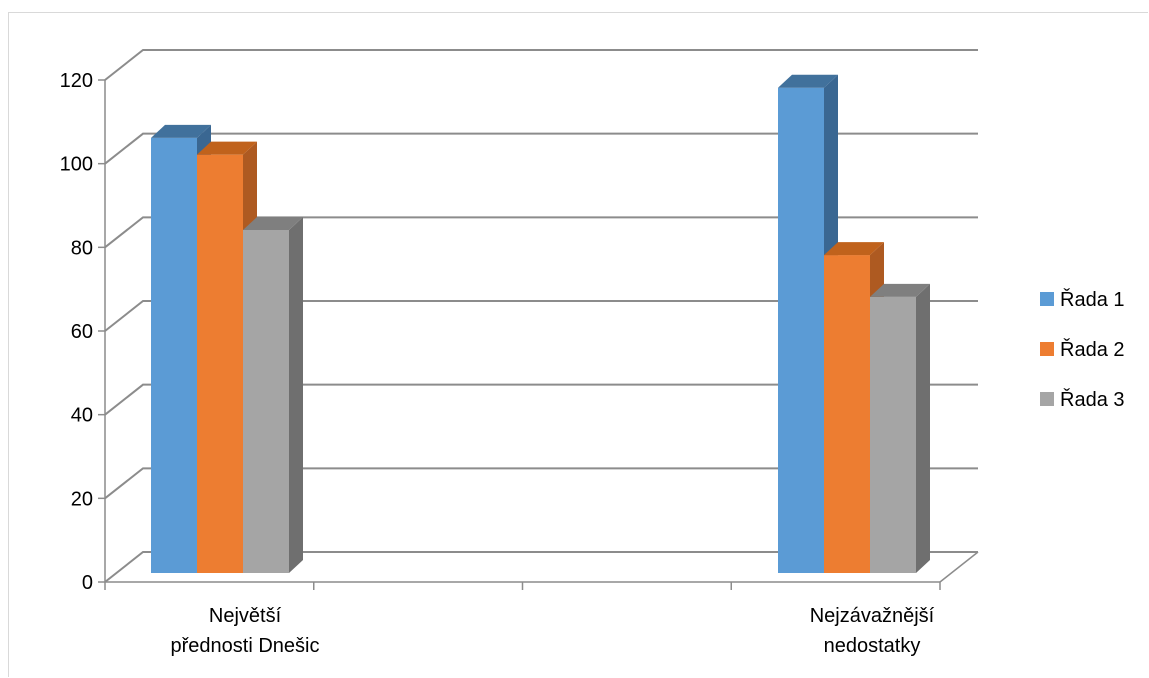 The width and height of the screenshot is (1149, 678). What do you see at coordinates (82, 499) in the screenshot?
I see `y-tick-label: 20` at bounding box center [82, 499].